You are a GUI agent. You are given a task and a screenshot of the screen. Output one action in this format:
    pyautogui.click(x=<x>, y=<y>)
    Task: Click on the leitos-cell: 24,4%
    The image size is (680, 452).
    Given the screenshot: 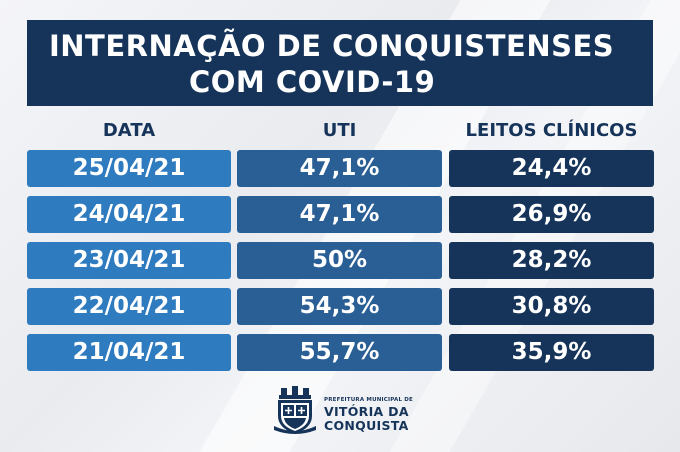 What is the action you would take?
    pyautogui.click(x=551, y=168)
    